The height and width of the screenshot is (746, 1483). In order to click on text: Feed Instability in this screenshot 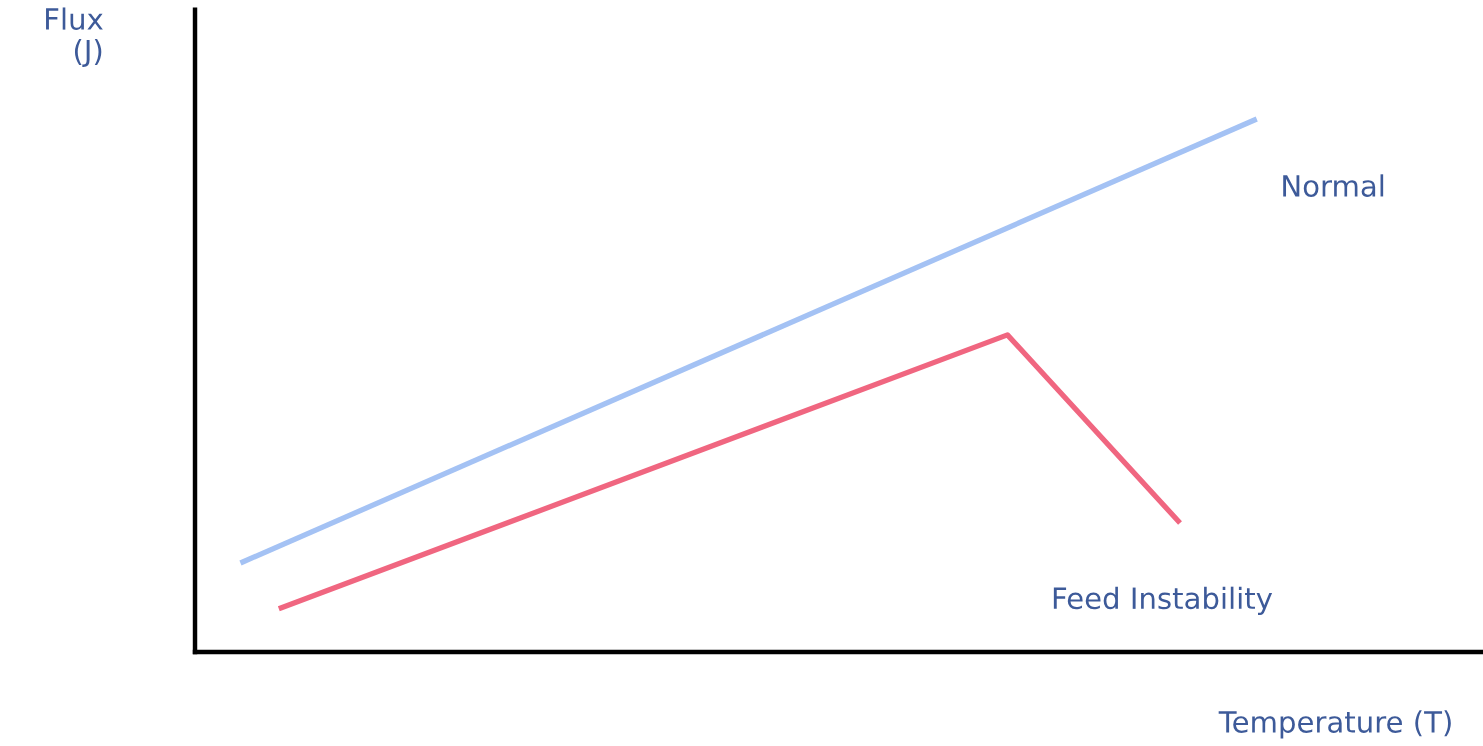, I will do `click(1163, 600)`.